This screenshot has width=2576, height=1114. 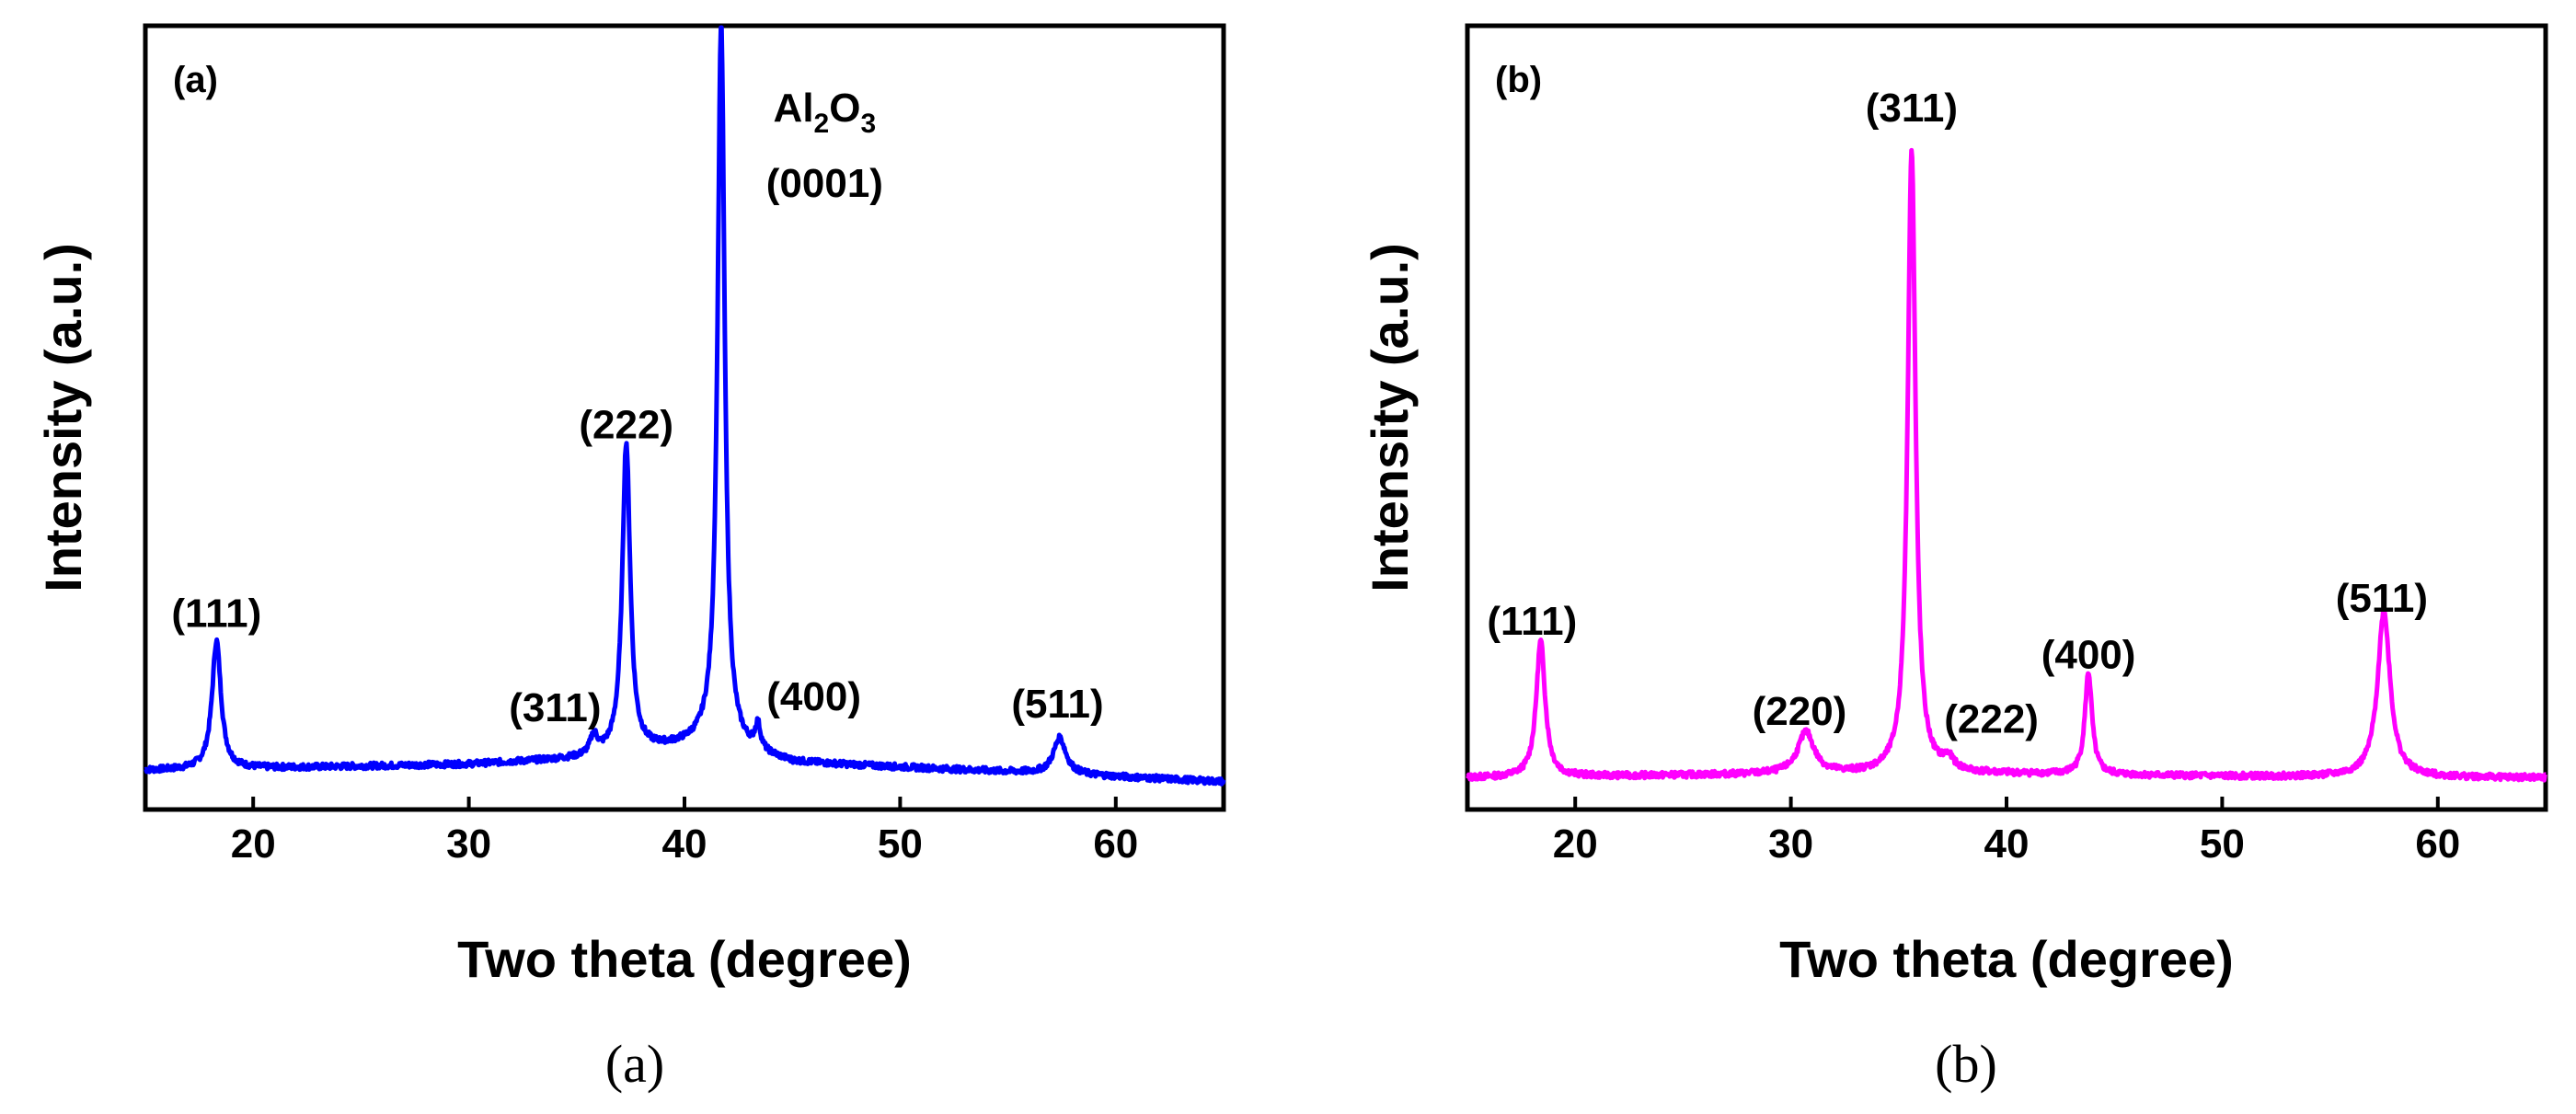 What do you see at coordinates (822, 124) in the screenshot?
I see `substrate-sub-1: 2` at bounding box center [822, 124].